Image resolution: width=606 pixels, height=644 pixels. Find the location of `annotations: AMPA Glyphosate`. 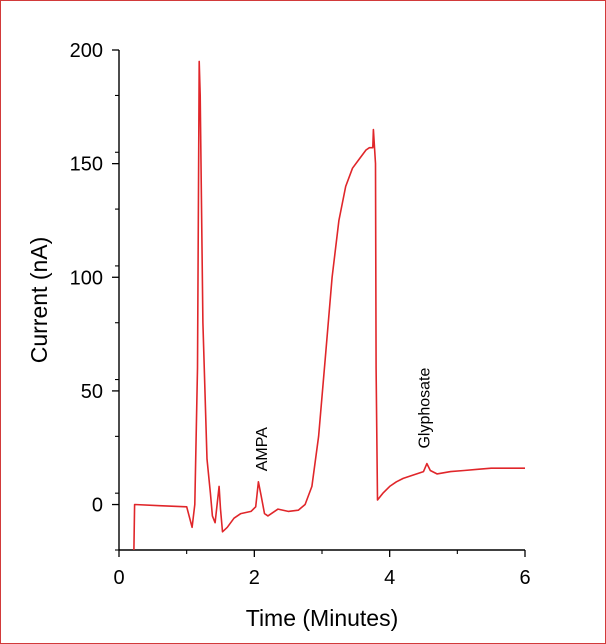

annotations: AMPA Glyphosate is located at coordinates (343, 420).